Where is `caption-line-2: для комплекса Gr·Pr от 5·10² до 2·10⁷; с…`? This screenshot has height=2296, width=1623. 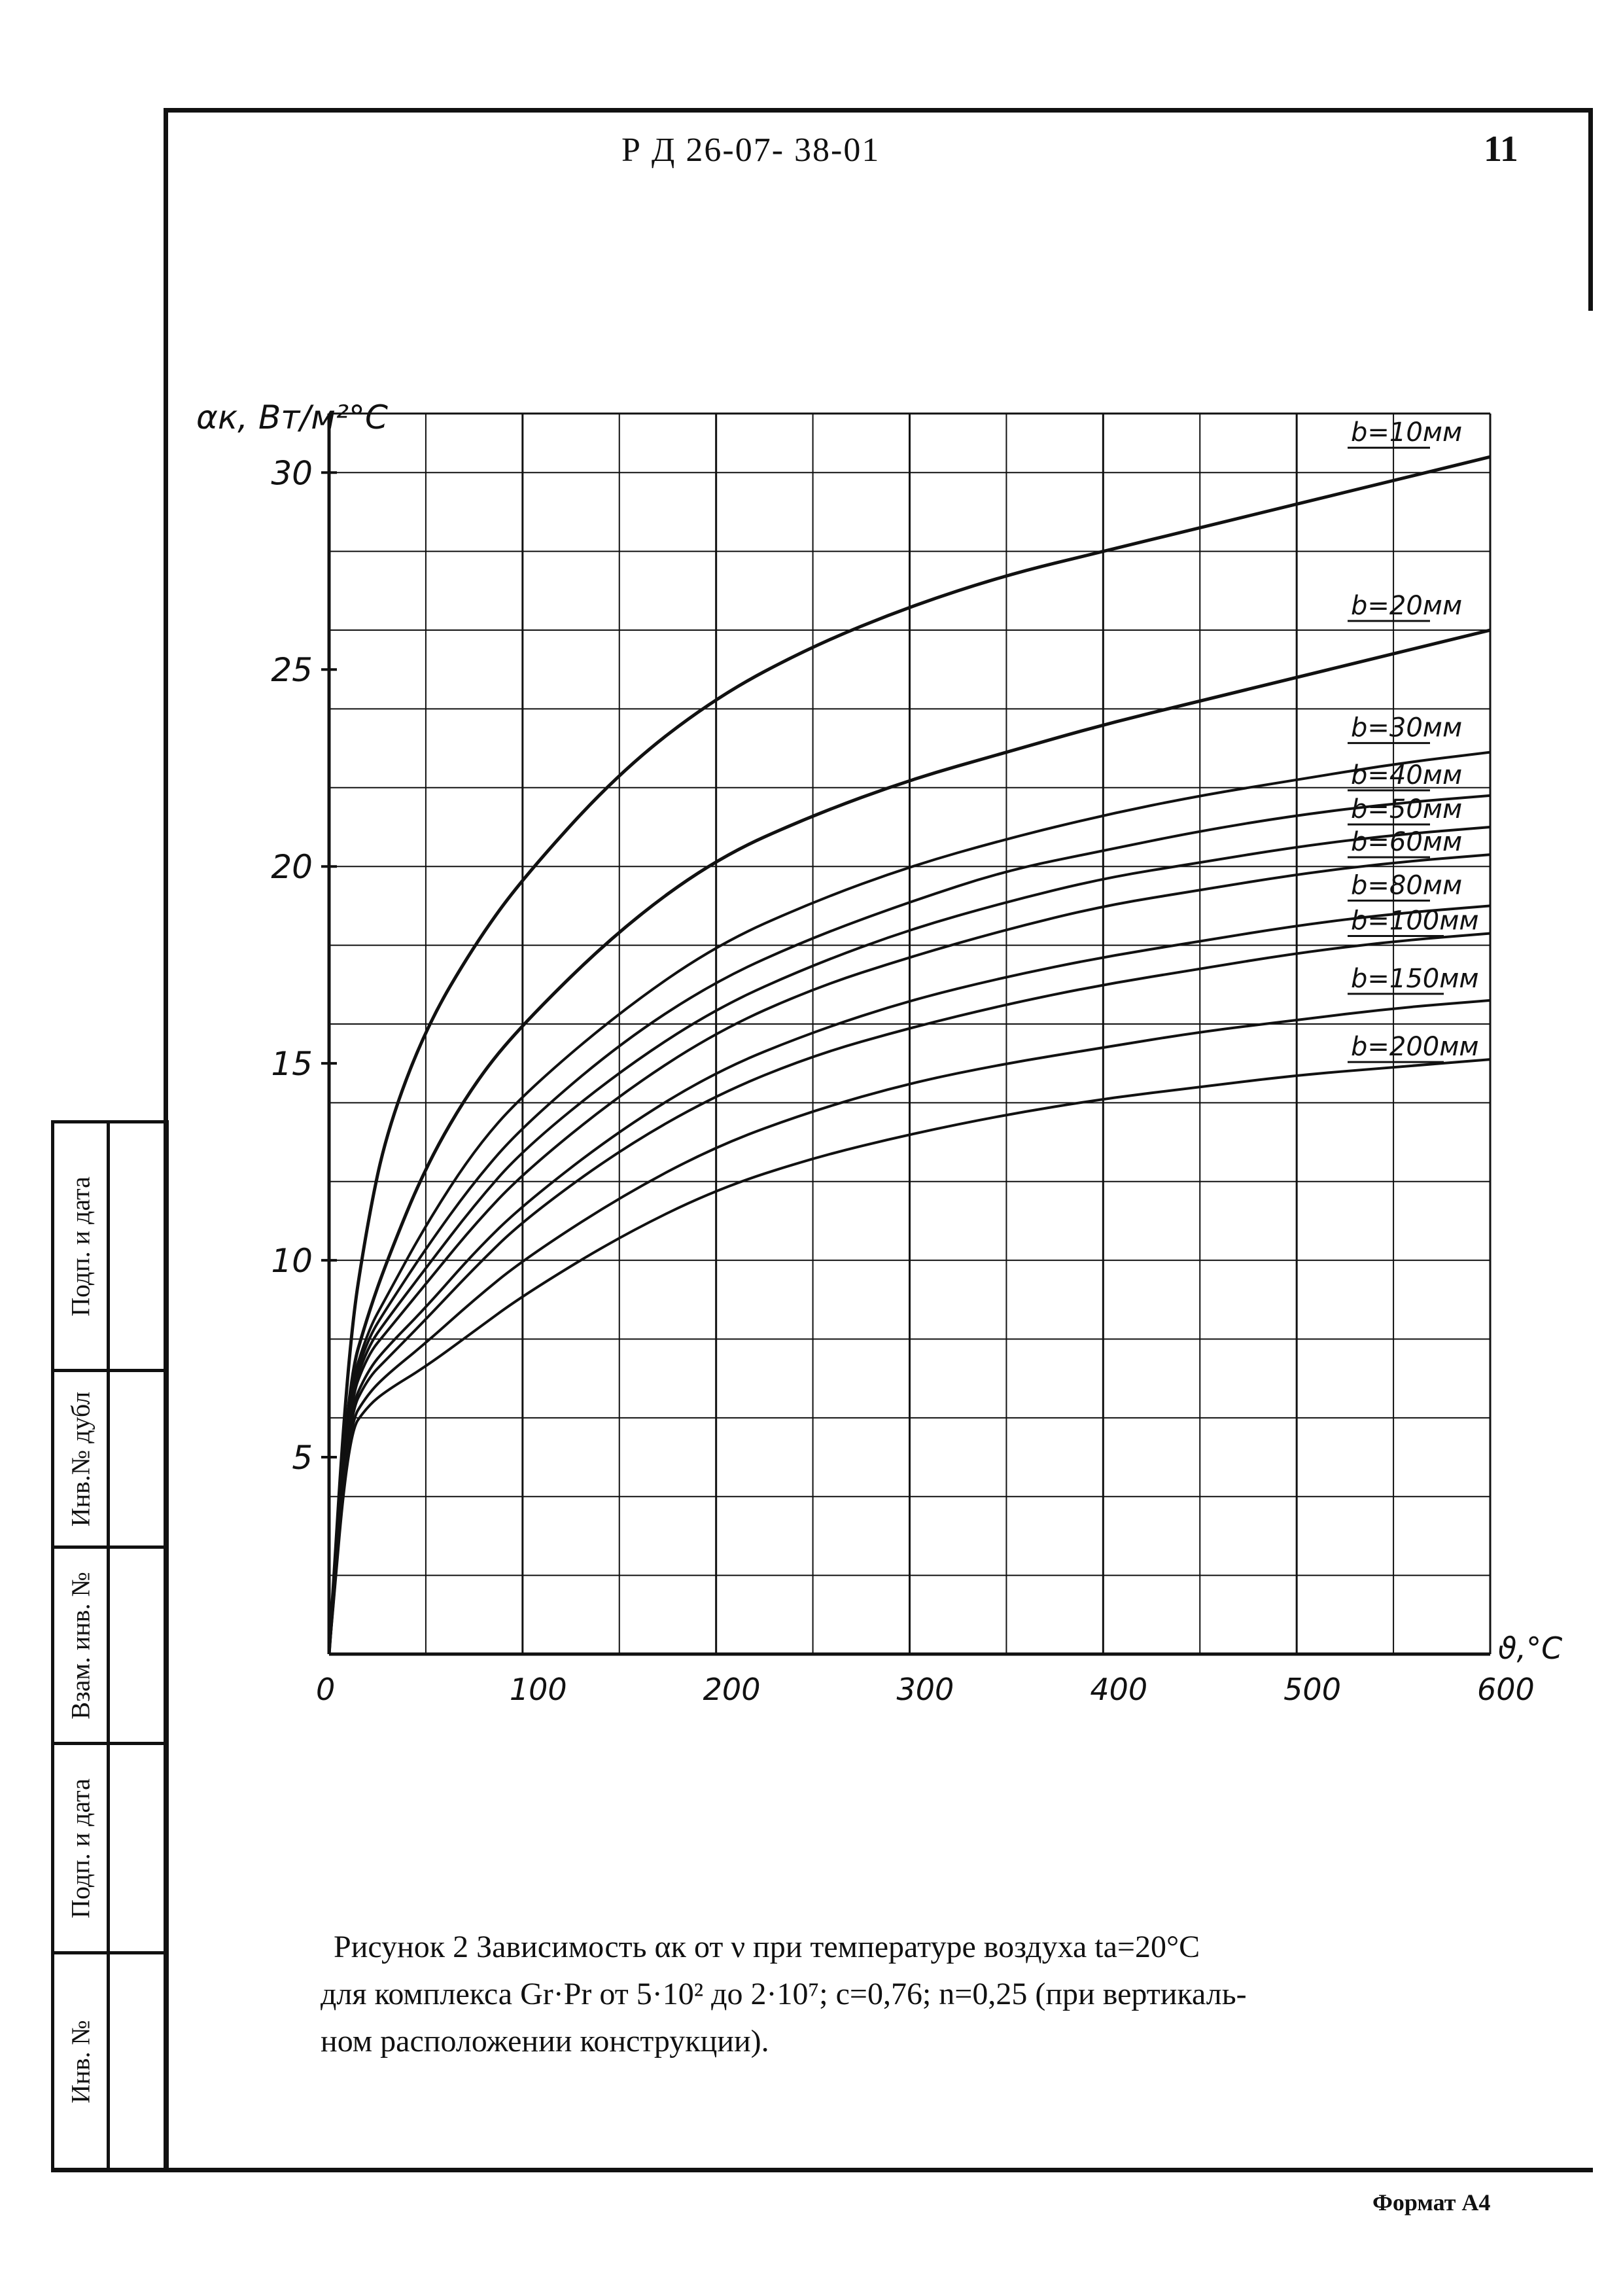
caption-line-2: для комплекса Gr·Pr от 5·10² до 2·10⁷; с… is located at coordinates (784, 1994).